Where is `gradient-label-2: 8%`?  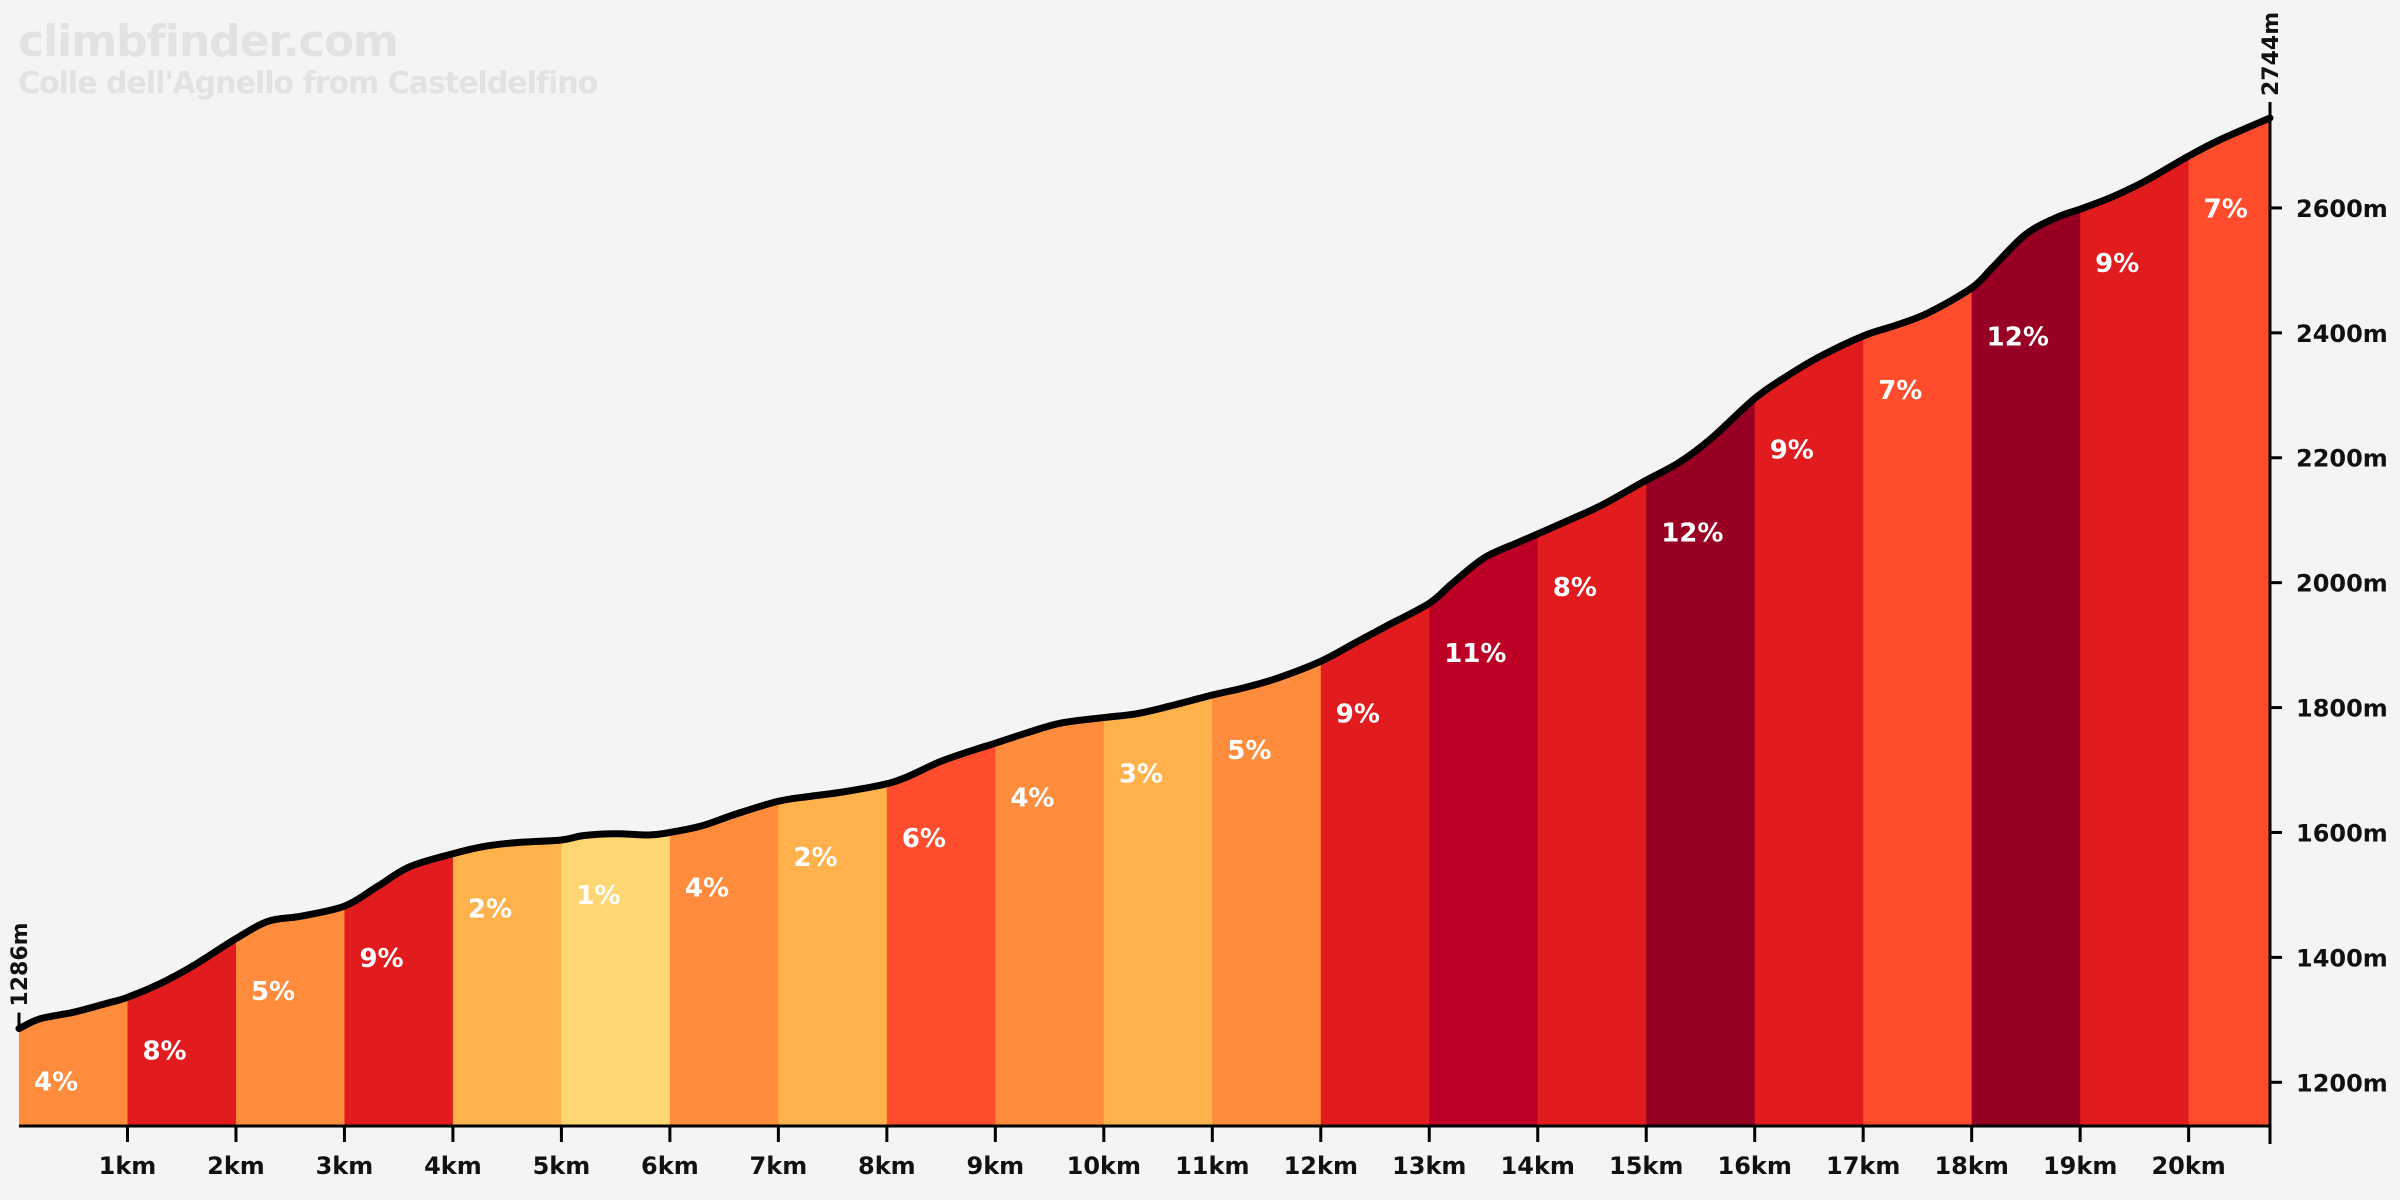 gradient-label-2: 8% is located at coordinates (164, 1052).